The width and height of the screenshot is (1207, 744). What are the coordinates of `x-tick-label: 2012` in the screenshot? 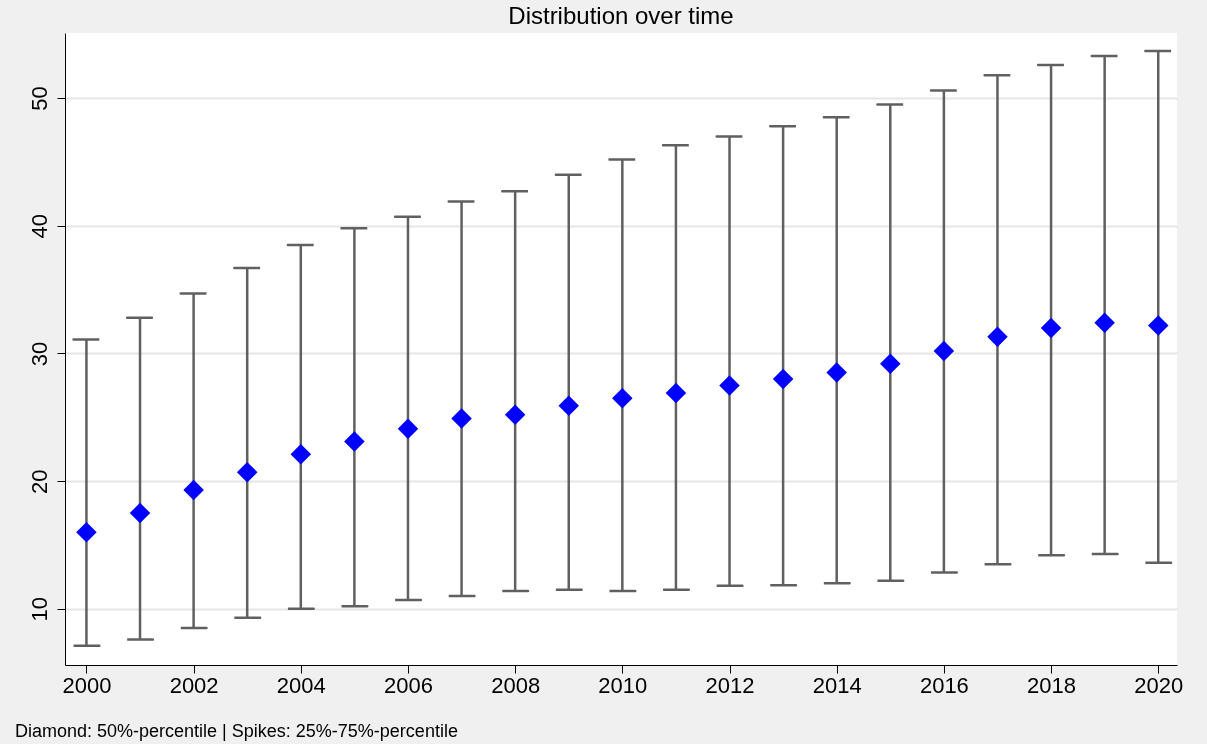 It's located at (730, 685).